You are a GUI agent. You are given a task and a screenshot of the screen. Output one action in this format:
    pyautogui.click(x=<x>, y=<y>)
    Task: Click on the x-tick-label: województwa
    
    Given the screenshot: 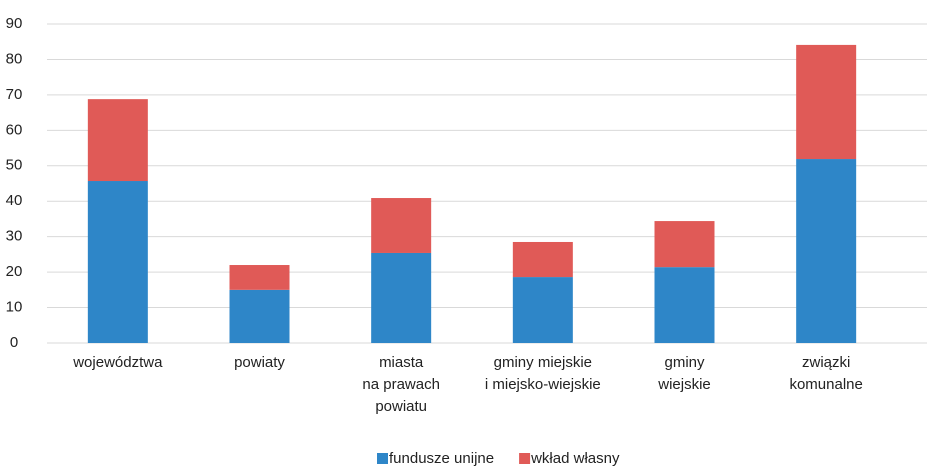 What is the action you would take?
    pyautogui.click(x=117, y=362)
    